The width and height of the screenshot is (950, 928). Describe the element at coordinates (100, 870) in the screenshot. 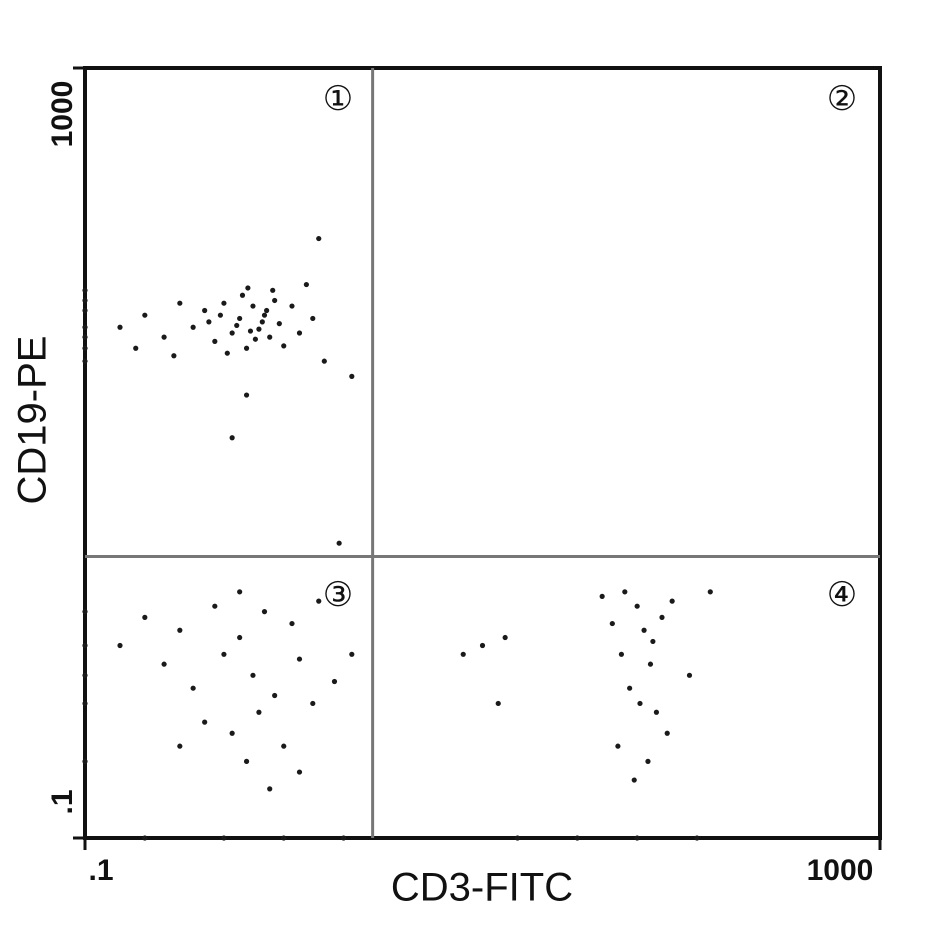

I see `x-tick-label: .1` at that location.